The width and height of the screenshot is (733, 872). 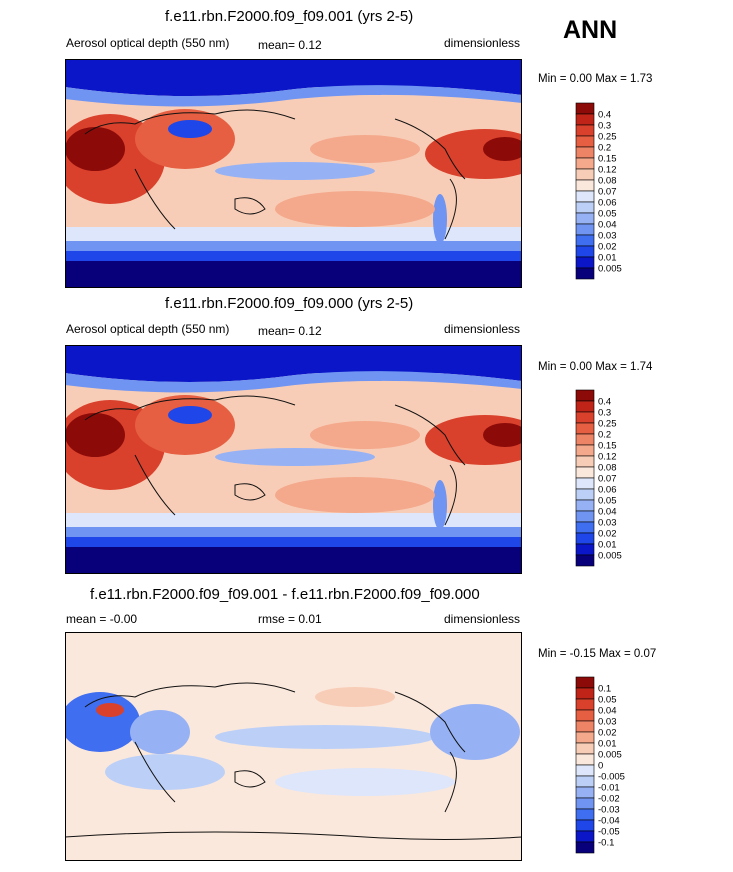 I want to click on map-1-sahara-core, so click(x=95, y=149).